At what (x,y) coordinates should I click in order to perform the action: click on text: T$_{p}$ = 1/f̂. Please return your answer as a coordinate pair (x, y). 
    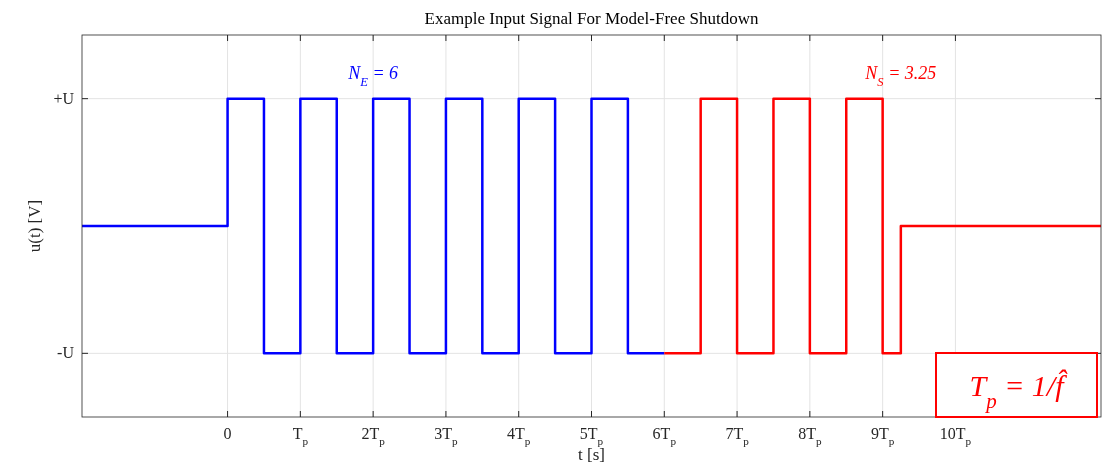
    Looking at the image, I should click on (1019, 390).